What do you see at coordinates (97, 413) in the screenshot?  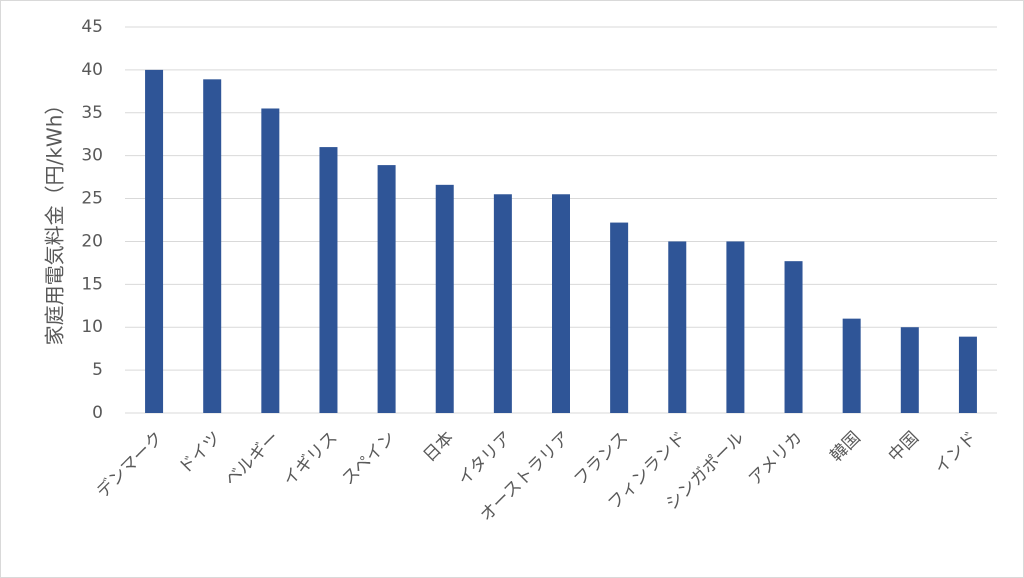 I see `y-tick-label: 0` at bounding box center [97, 413].